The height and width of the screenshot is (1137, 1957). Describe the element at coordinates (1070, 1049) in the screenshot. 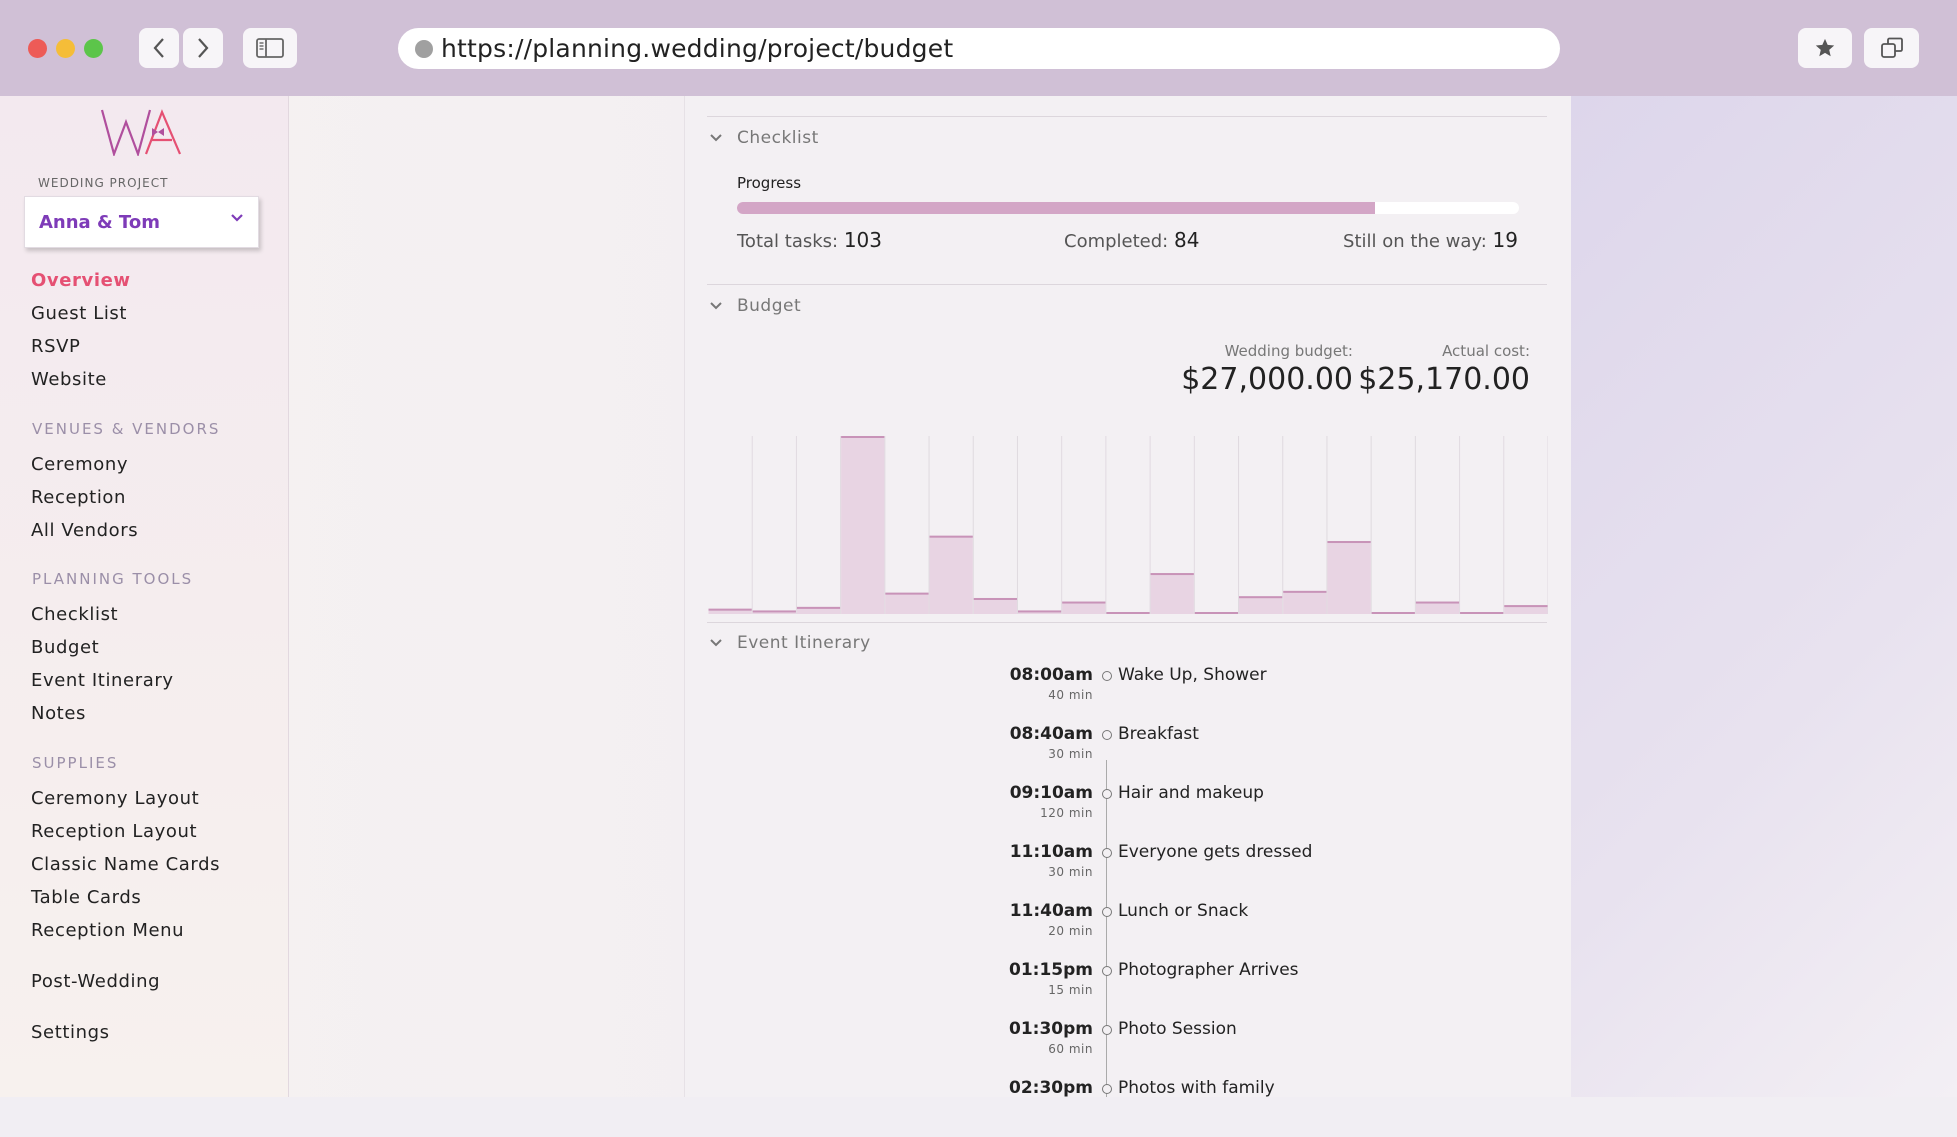

I see `event-duration: 60 min` at that location.